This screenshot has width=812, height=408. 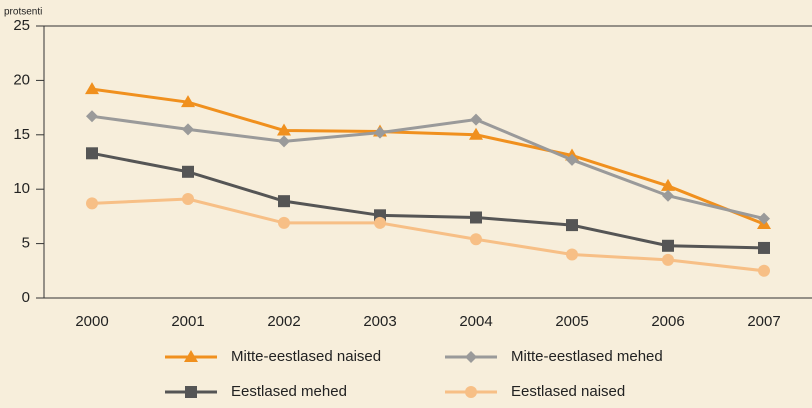 I want to click on x-tick-label: 2003, so click(x=379, y=321).